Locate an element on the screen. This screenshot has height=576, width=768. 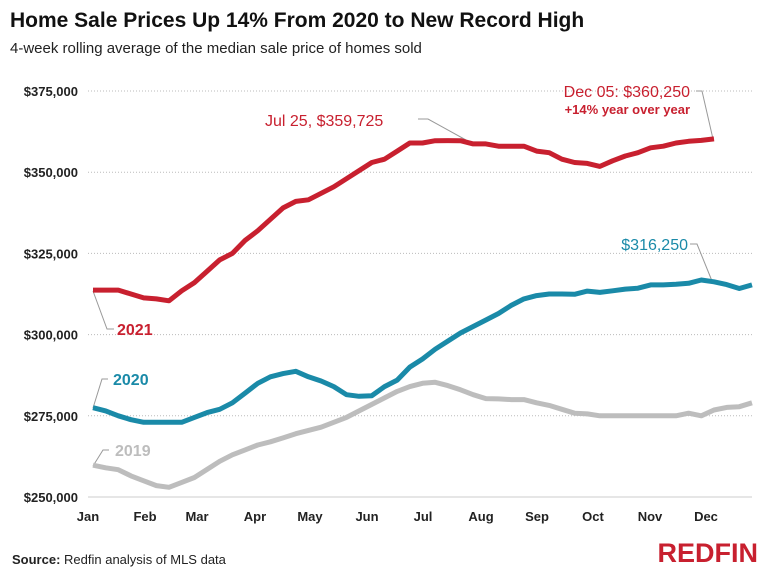
y-tick-label: $350,000 is located at coordinates (51, 172).